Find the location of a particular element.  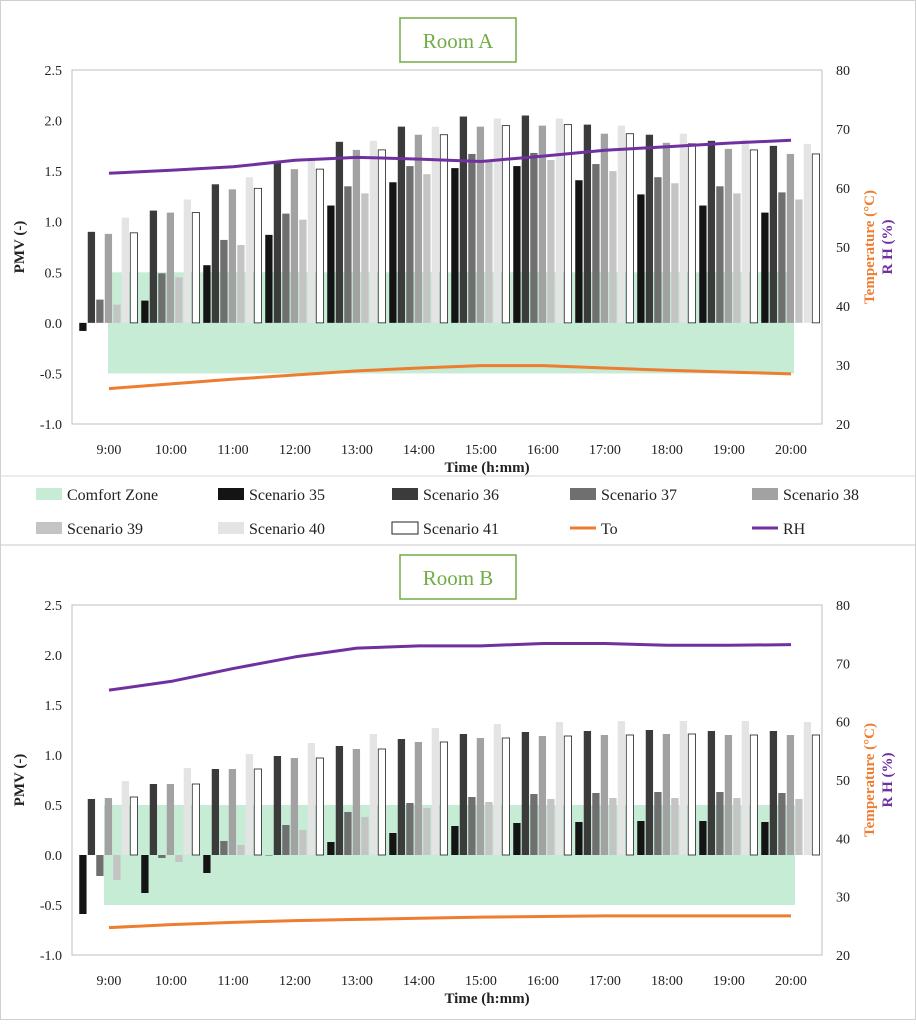

x-tick-label: 19:00 is located at coordinates (729, 450).